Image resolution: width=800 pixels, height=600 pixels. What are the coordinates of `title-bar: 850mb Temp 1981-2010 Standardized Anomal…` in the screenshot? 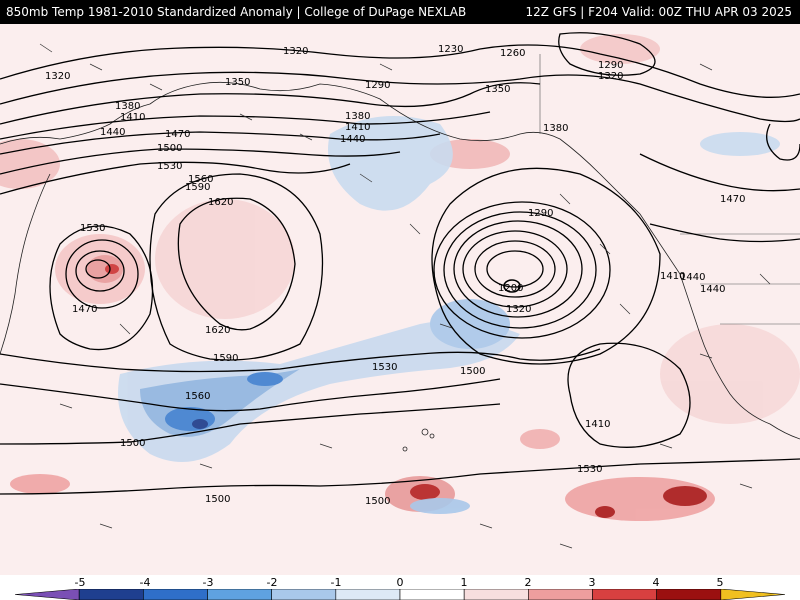 It's located at (400, 12).